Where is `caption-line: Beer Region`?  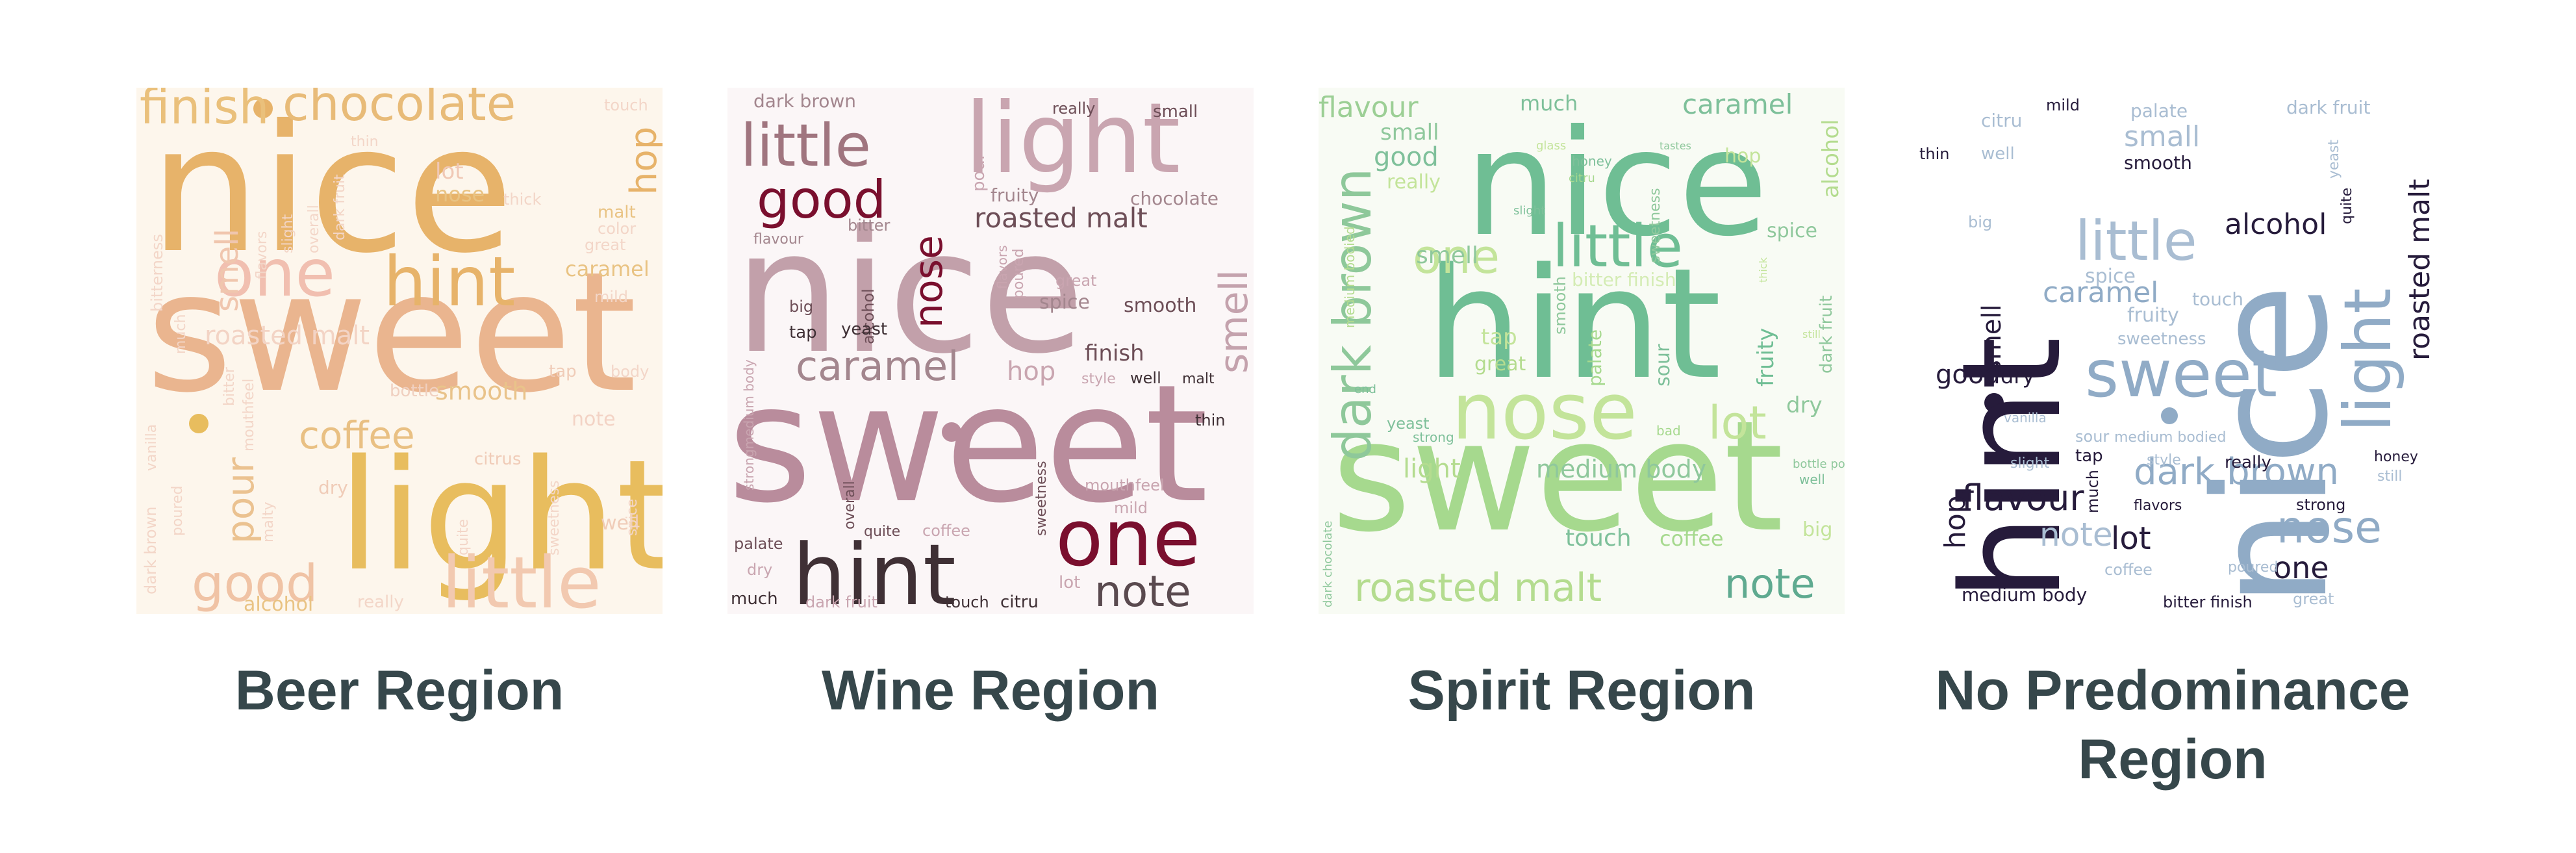 caption-line: Beer Region is located at coordinates (399, 690).